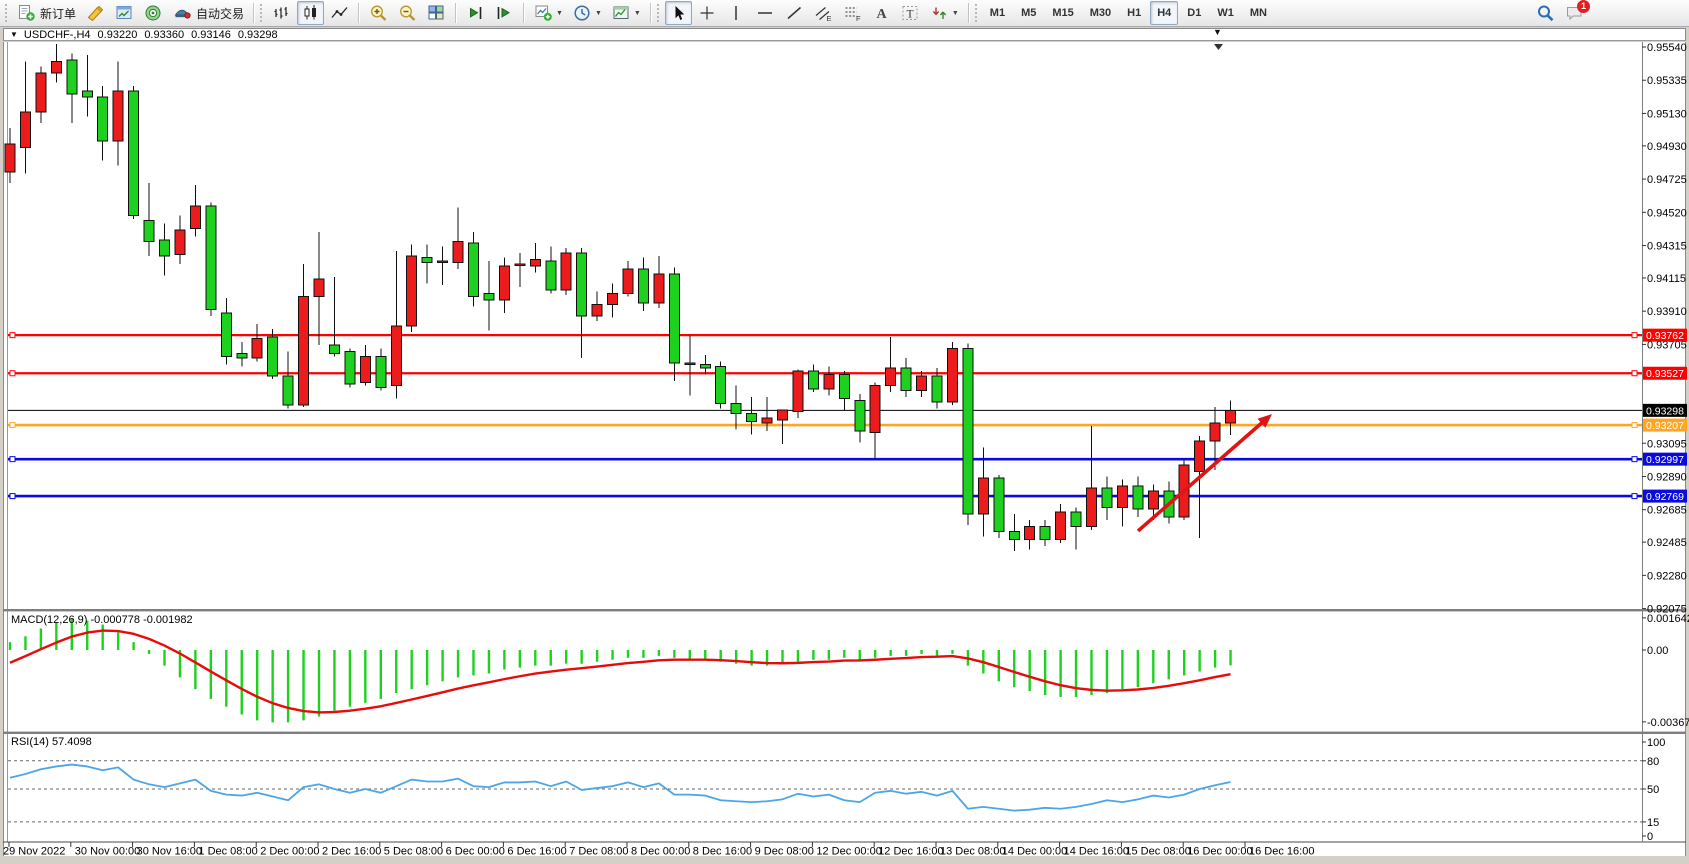  Describe the element at coordinates (46, 13) in the screenshot. I see `new-order-button: 新订单` at that location.